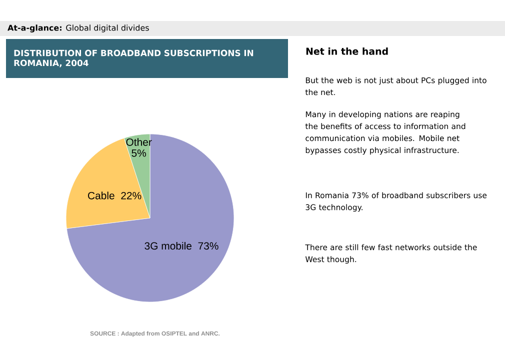 The height and width of the screenshot is (349, 505). What do you see at coordinates (101, 196) in the screenshot?
I see `slice-label: Cable` at bounding box center [101, 196].